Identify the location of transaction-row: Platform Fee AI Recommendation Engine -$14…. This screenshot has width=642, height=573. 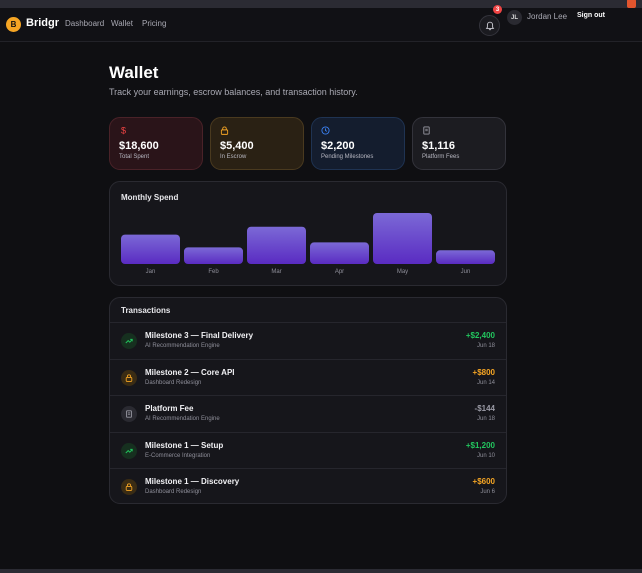
(308, 413).